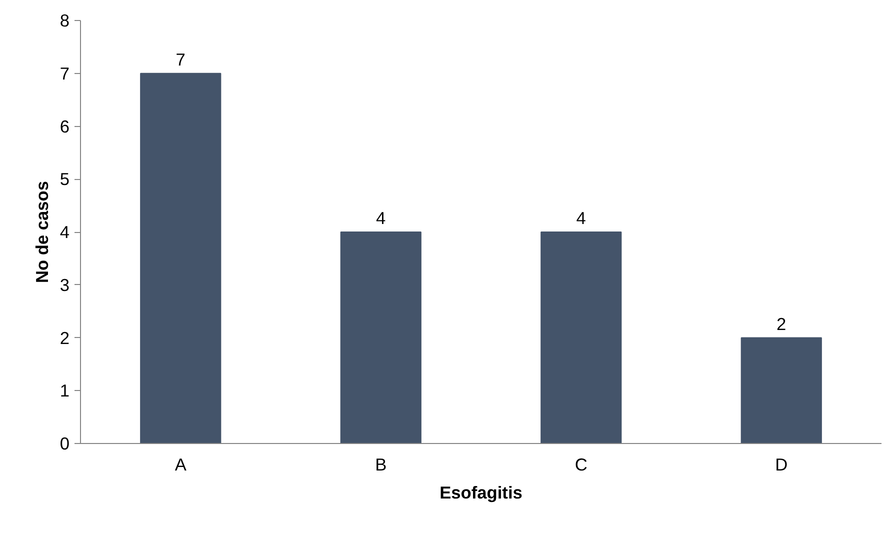 The width and height of the screenshot is (891, 533). I want to click on x-tick-label: C, so click(581, 464).